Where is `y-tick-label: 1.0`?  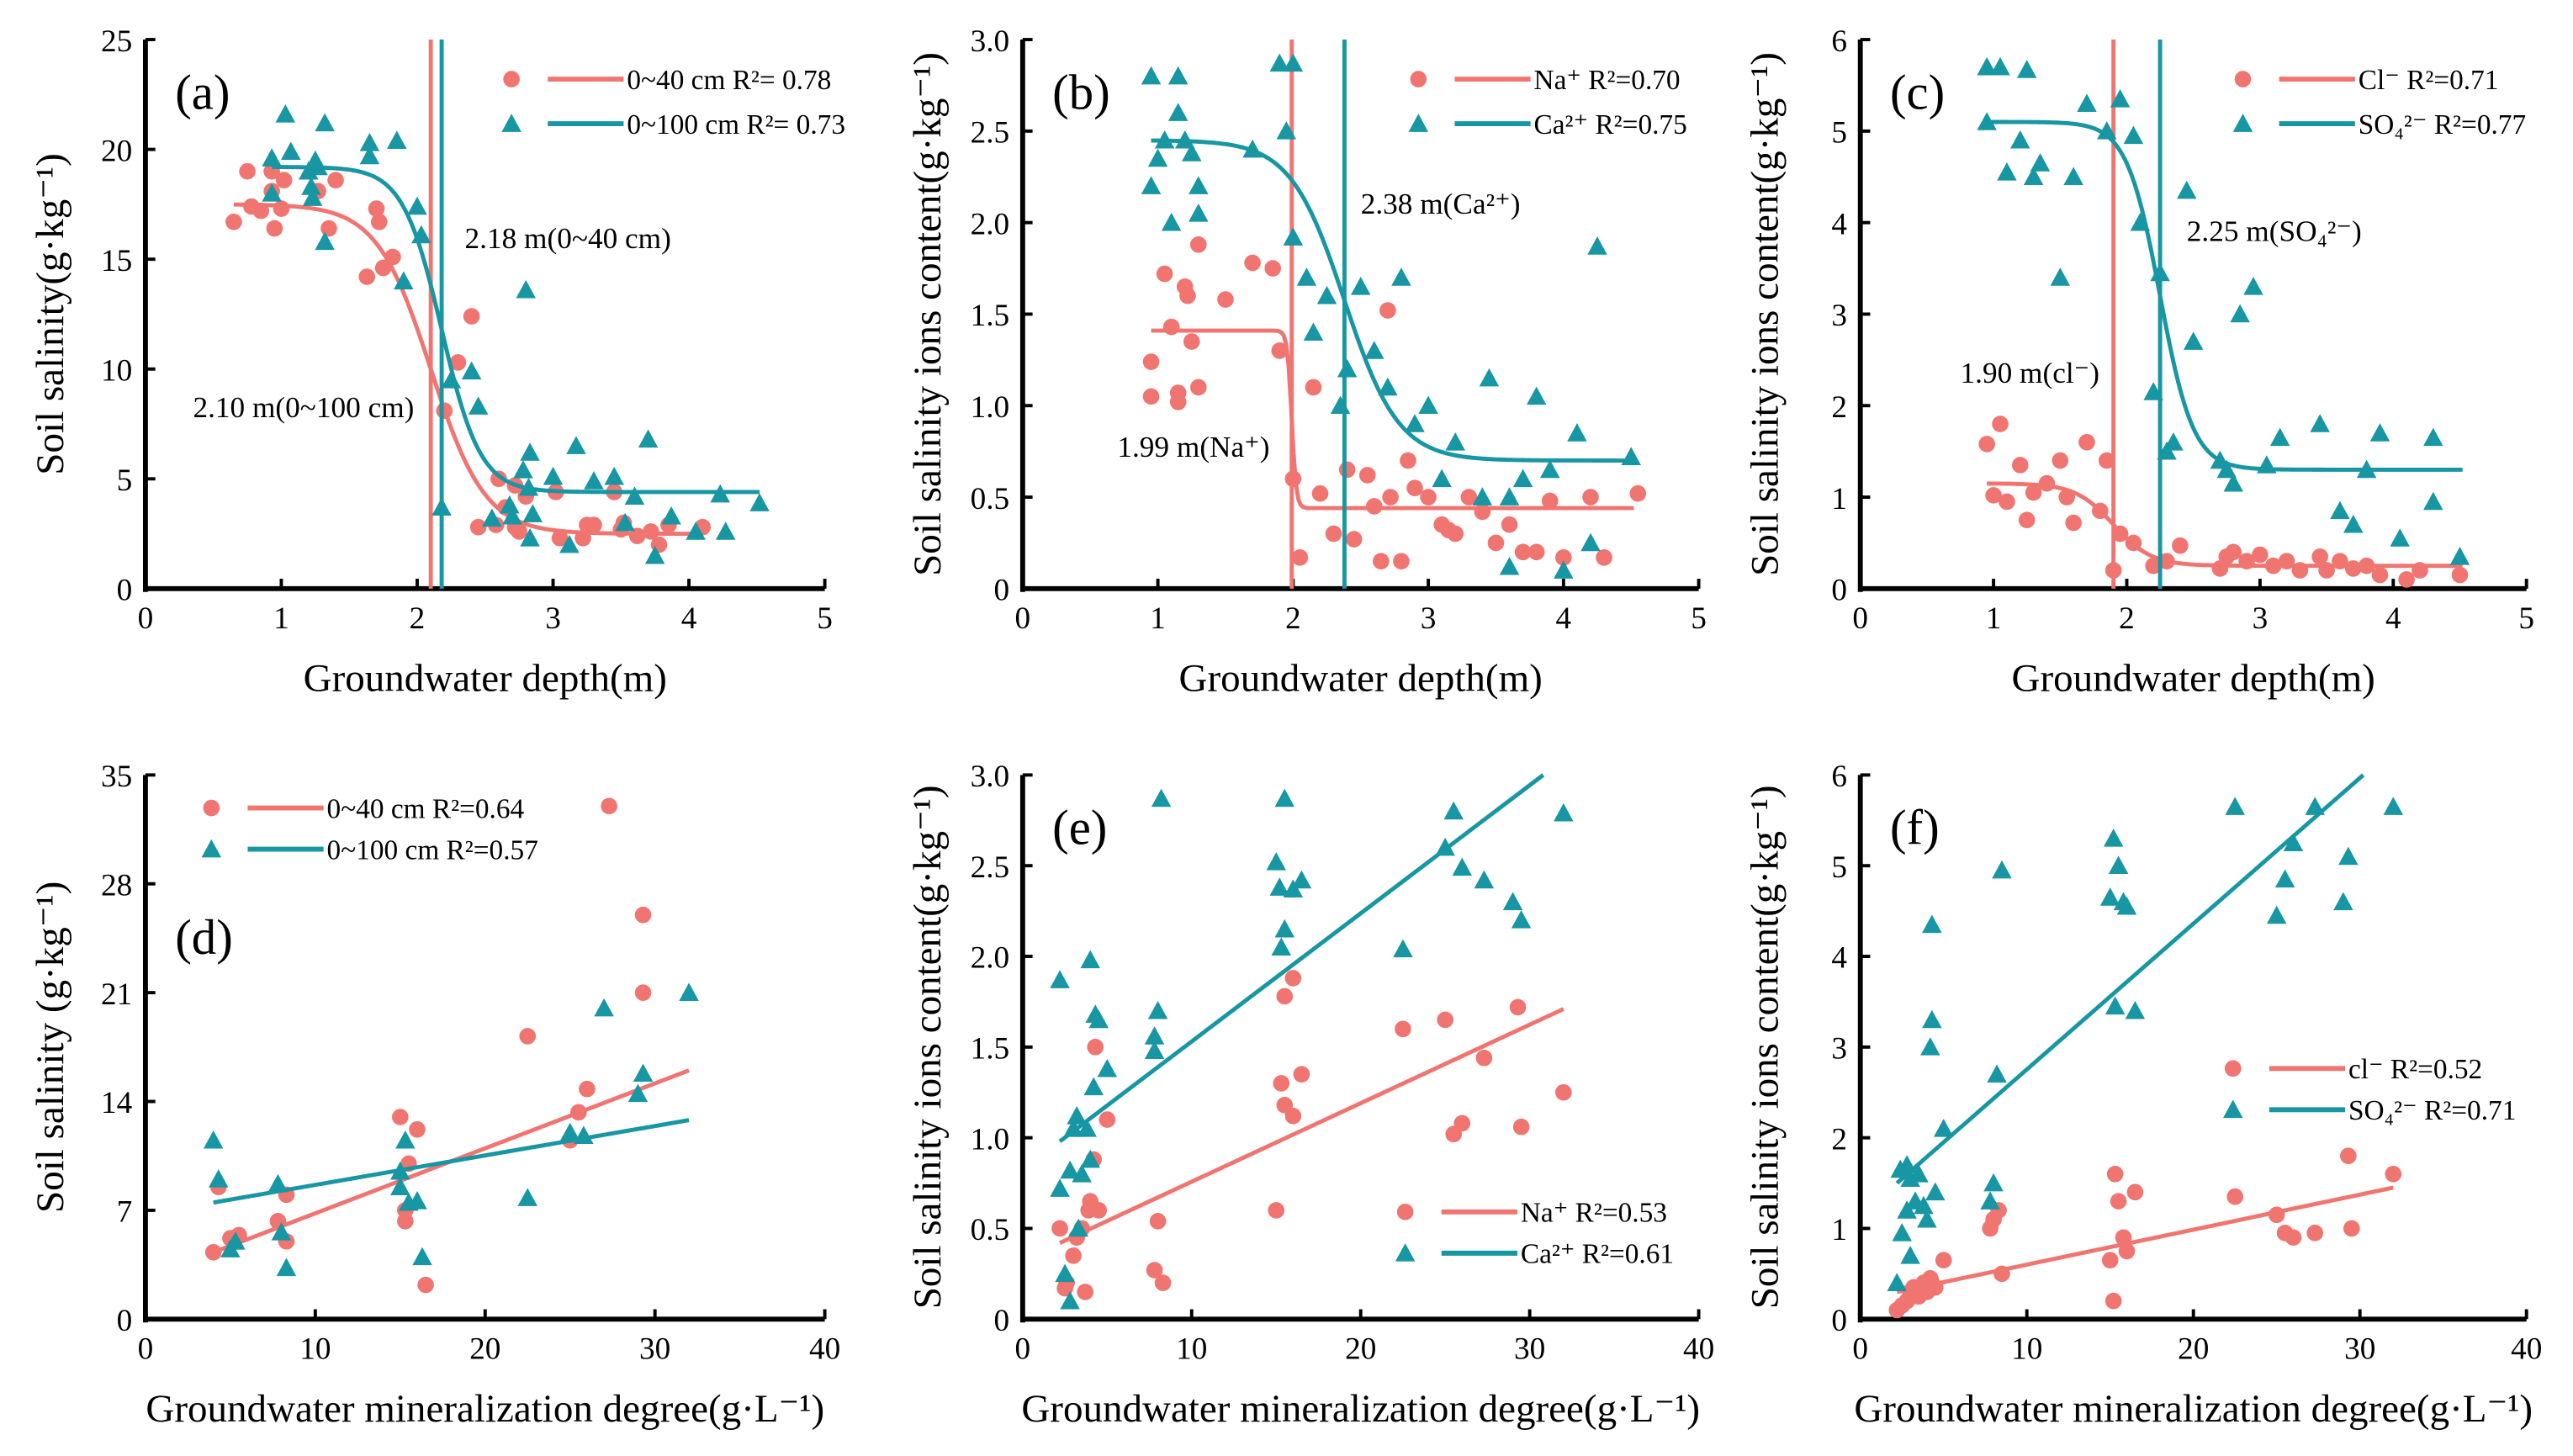
y-tick-label: 1.0 is located at coordinates (990, 1139).